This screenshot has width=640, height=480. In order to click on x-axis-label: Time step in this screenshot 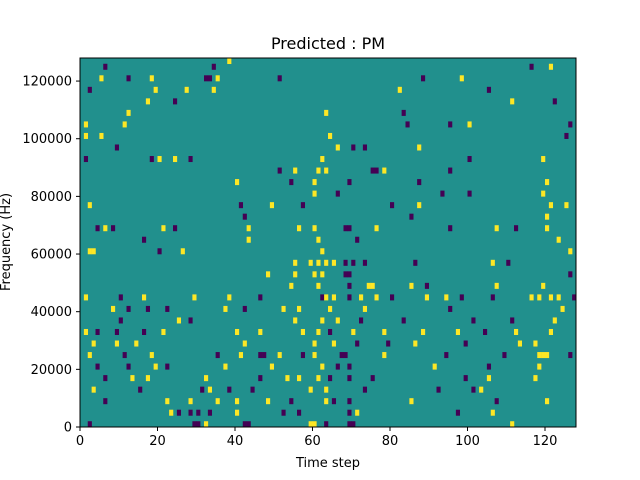, I will do `click(327, 463)`.